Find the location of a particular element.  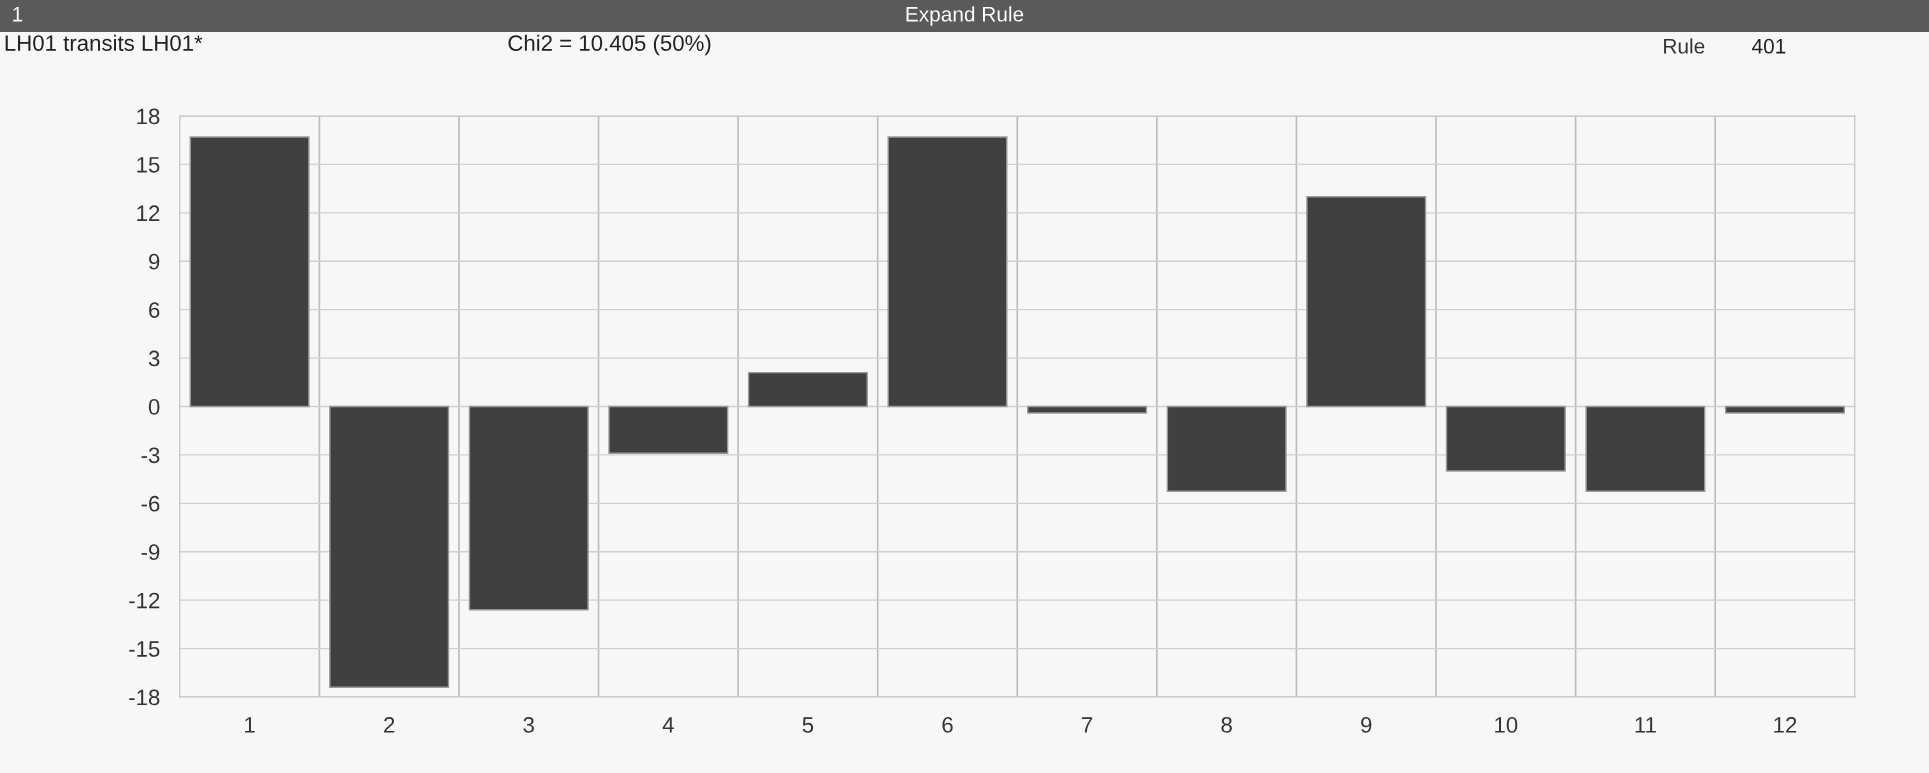

y-tick-label: 6 is located at coordinates (154, 310).